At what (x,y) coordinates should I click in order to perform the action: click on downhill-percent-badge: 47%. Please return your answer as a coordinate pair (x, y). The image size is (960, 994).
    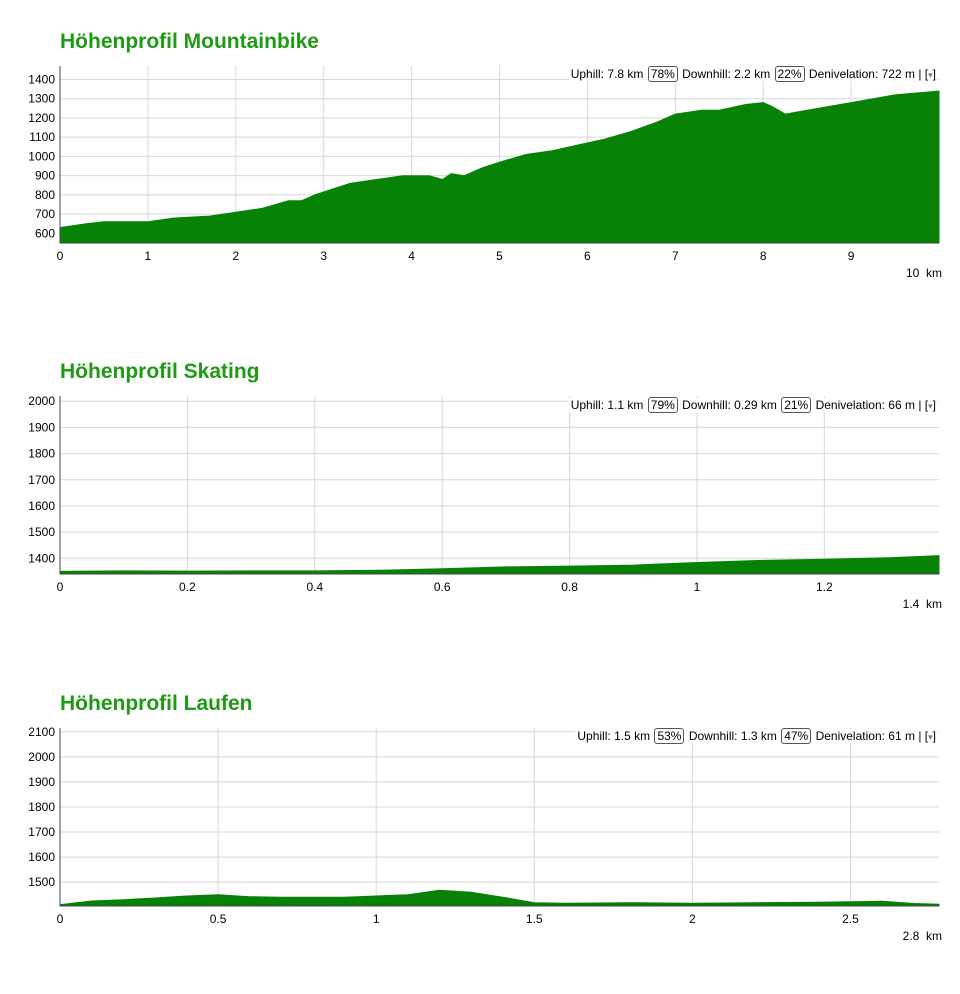
    Looking at the image, I should click on (796, 736).